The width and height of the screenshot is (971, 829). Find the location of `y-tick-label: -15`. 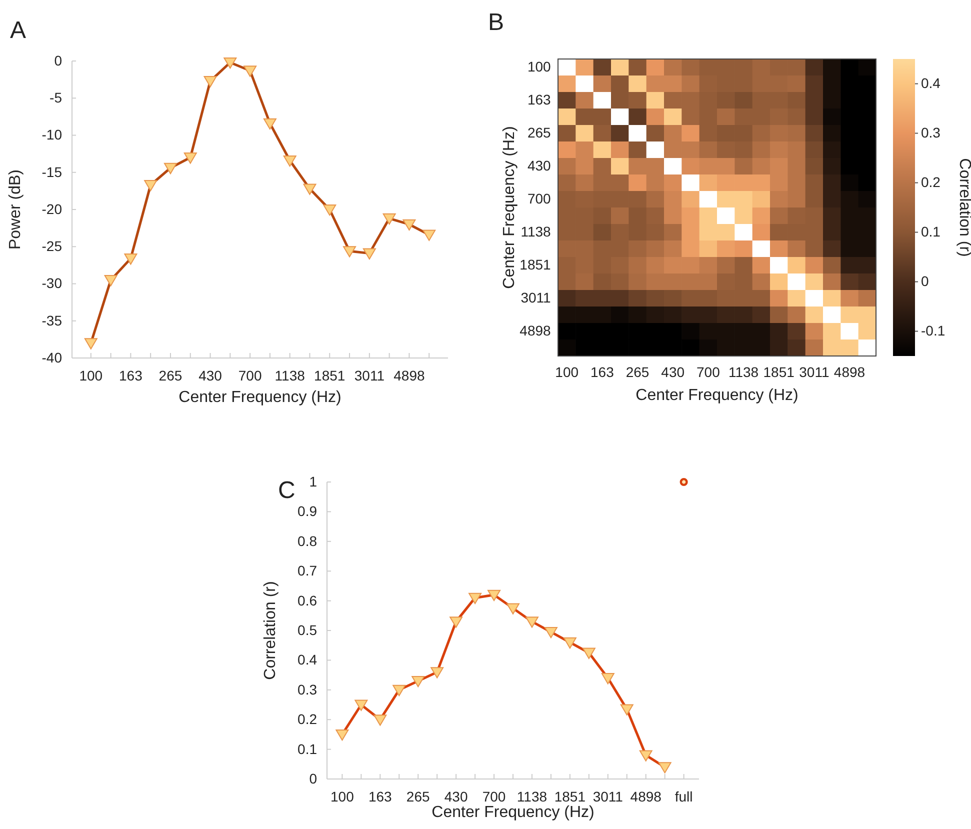

y-tick-label: -15 is located at coordinates (52, 172).